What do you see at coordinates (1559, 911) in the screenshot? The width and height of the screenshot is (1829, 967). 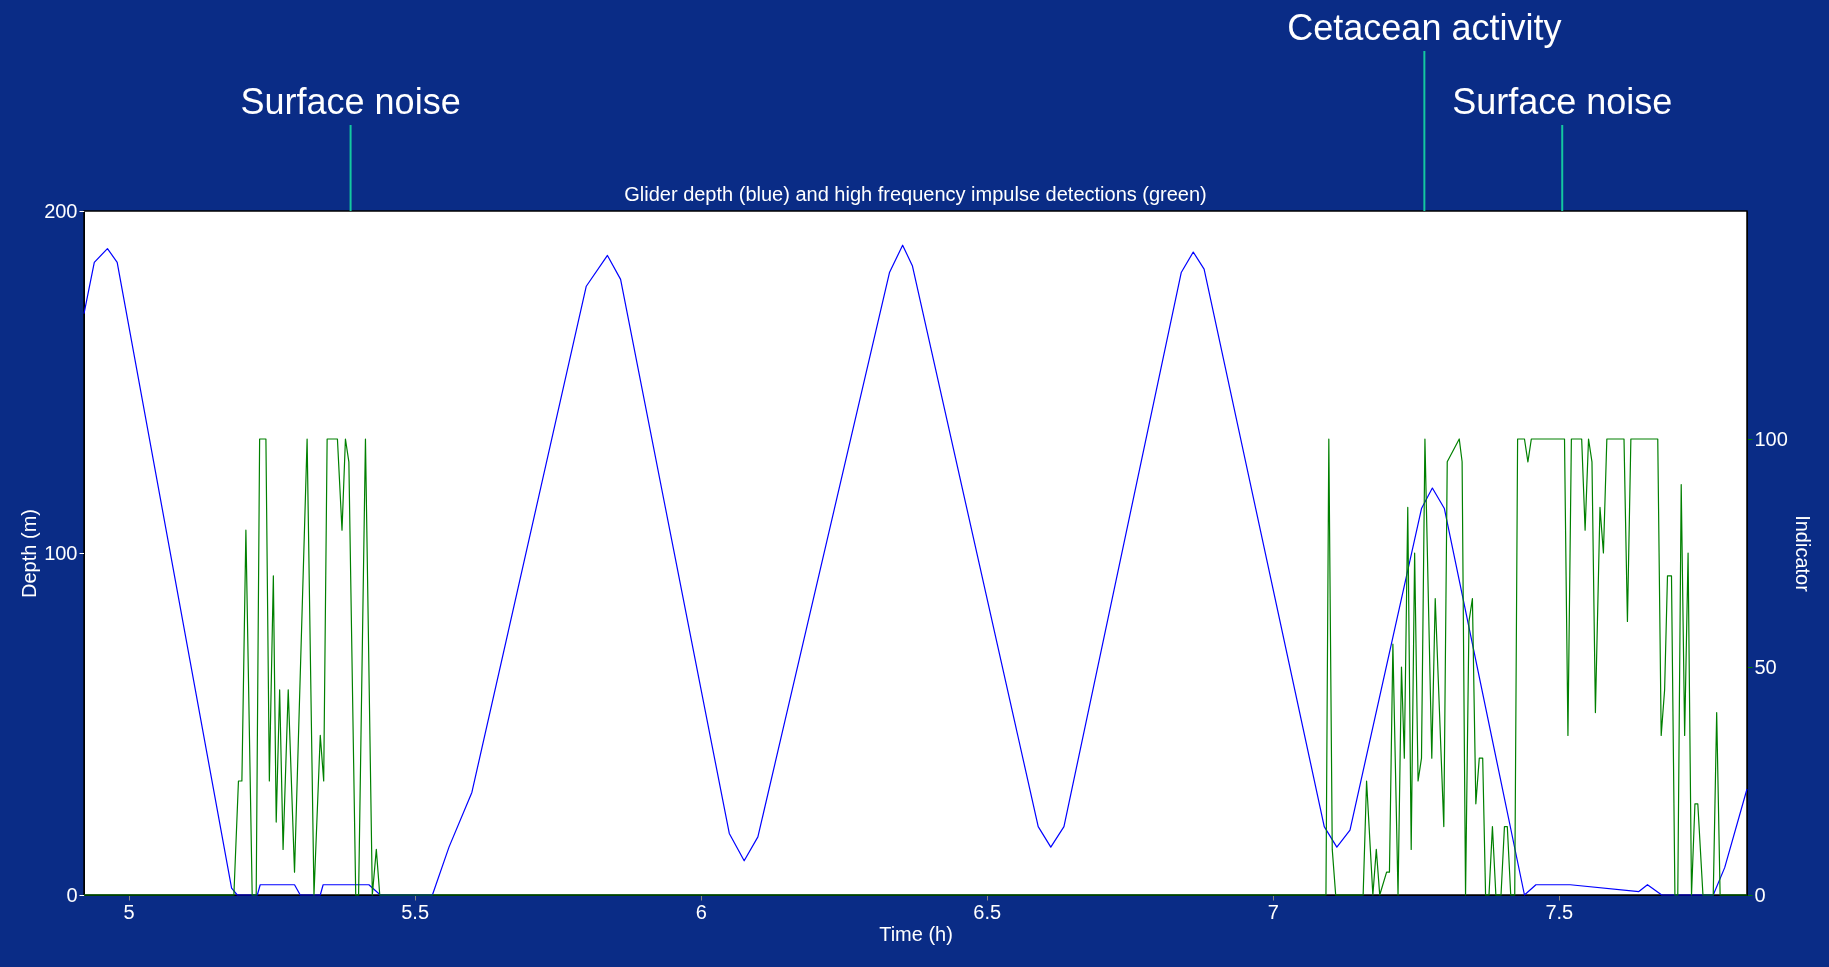 I see `x-tick-label: 7.5` at bounding box center [1559, 911].